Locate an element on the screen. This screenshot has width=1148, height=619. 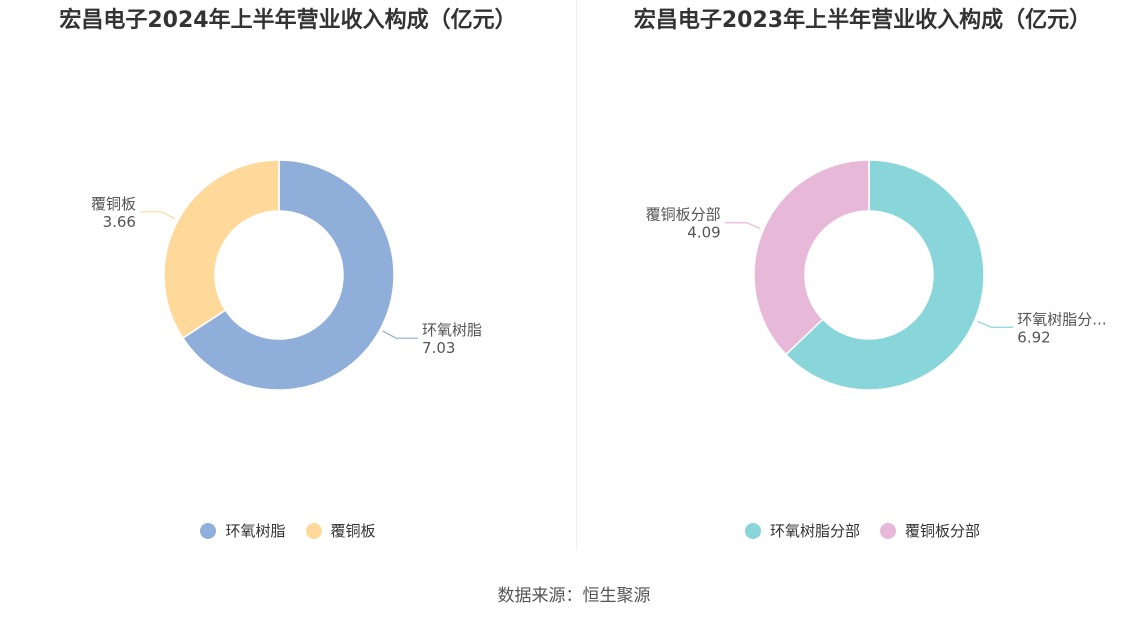
chart-title: 宏昌电子2024年上半年营业收入构成（亿元） is located at coordinates (288, 20).